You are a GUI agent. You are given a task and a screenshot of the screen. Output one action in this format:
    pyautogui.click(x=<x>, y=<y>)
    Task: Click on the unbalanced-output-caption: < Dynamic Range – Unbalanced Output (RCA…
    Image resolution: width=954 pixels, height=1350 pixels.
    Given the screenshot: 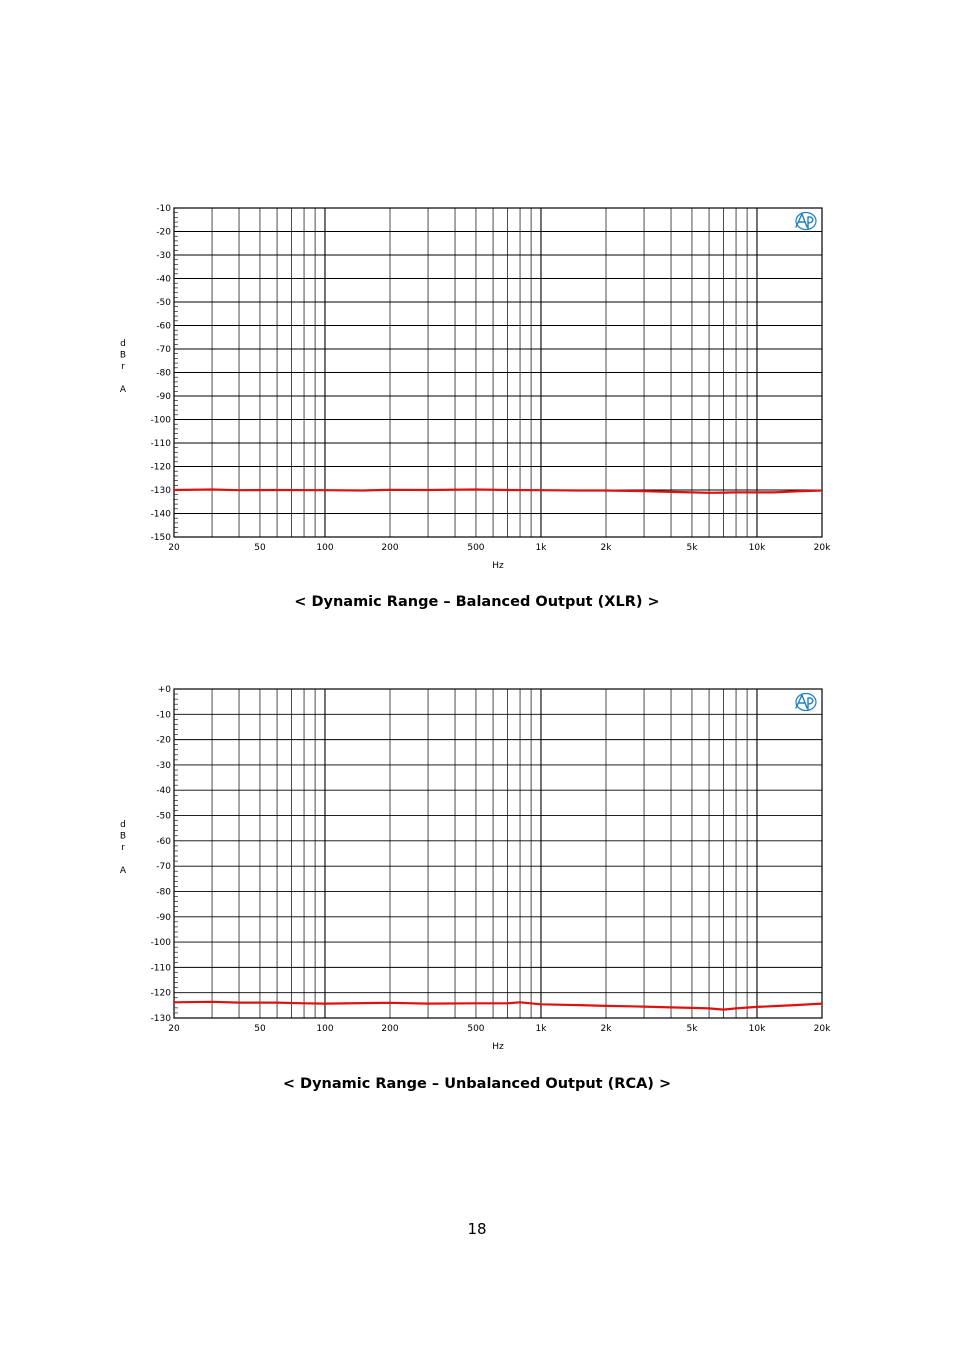 What is the action you would take?
    pyautogui.click(x=477, y=1084)
    